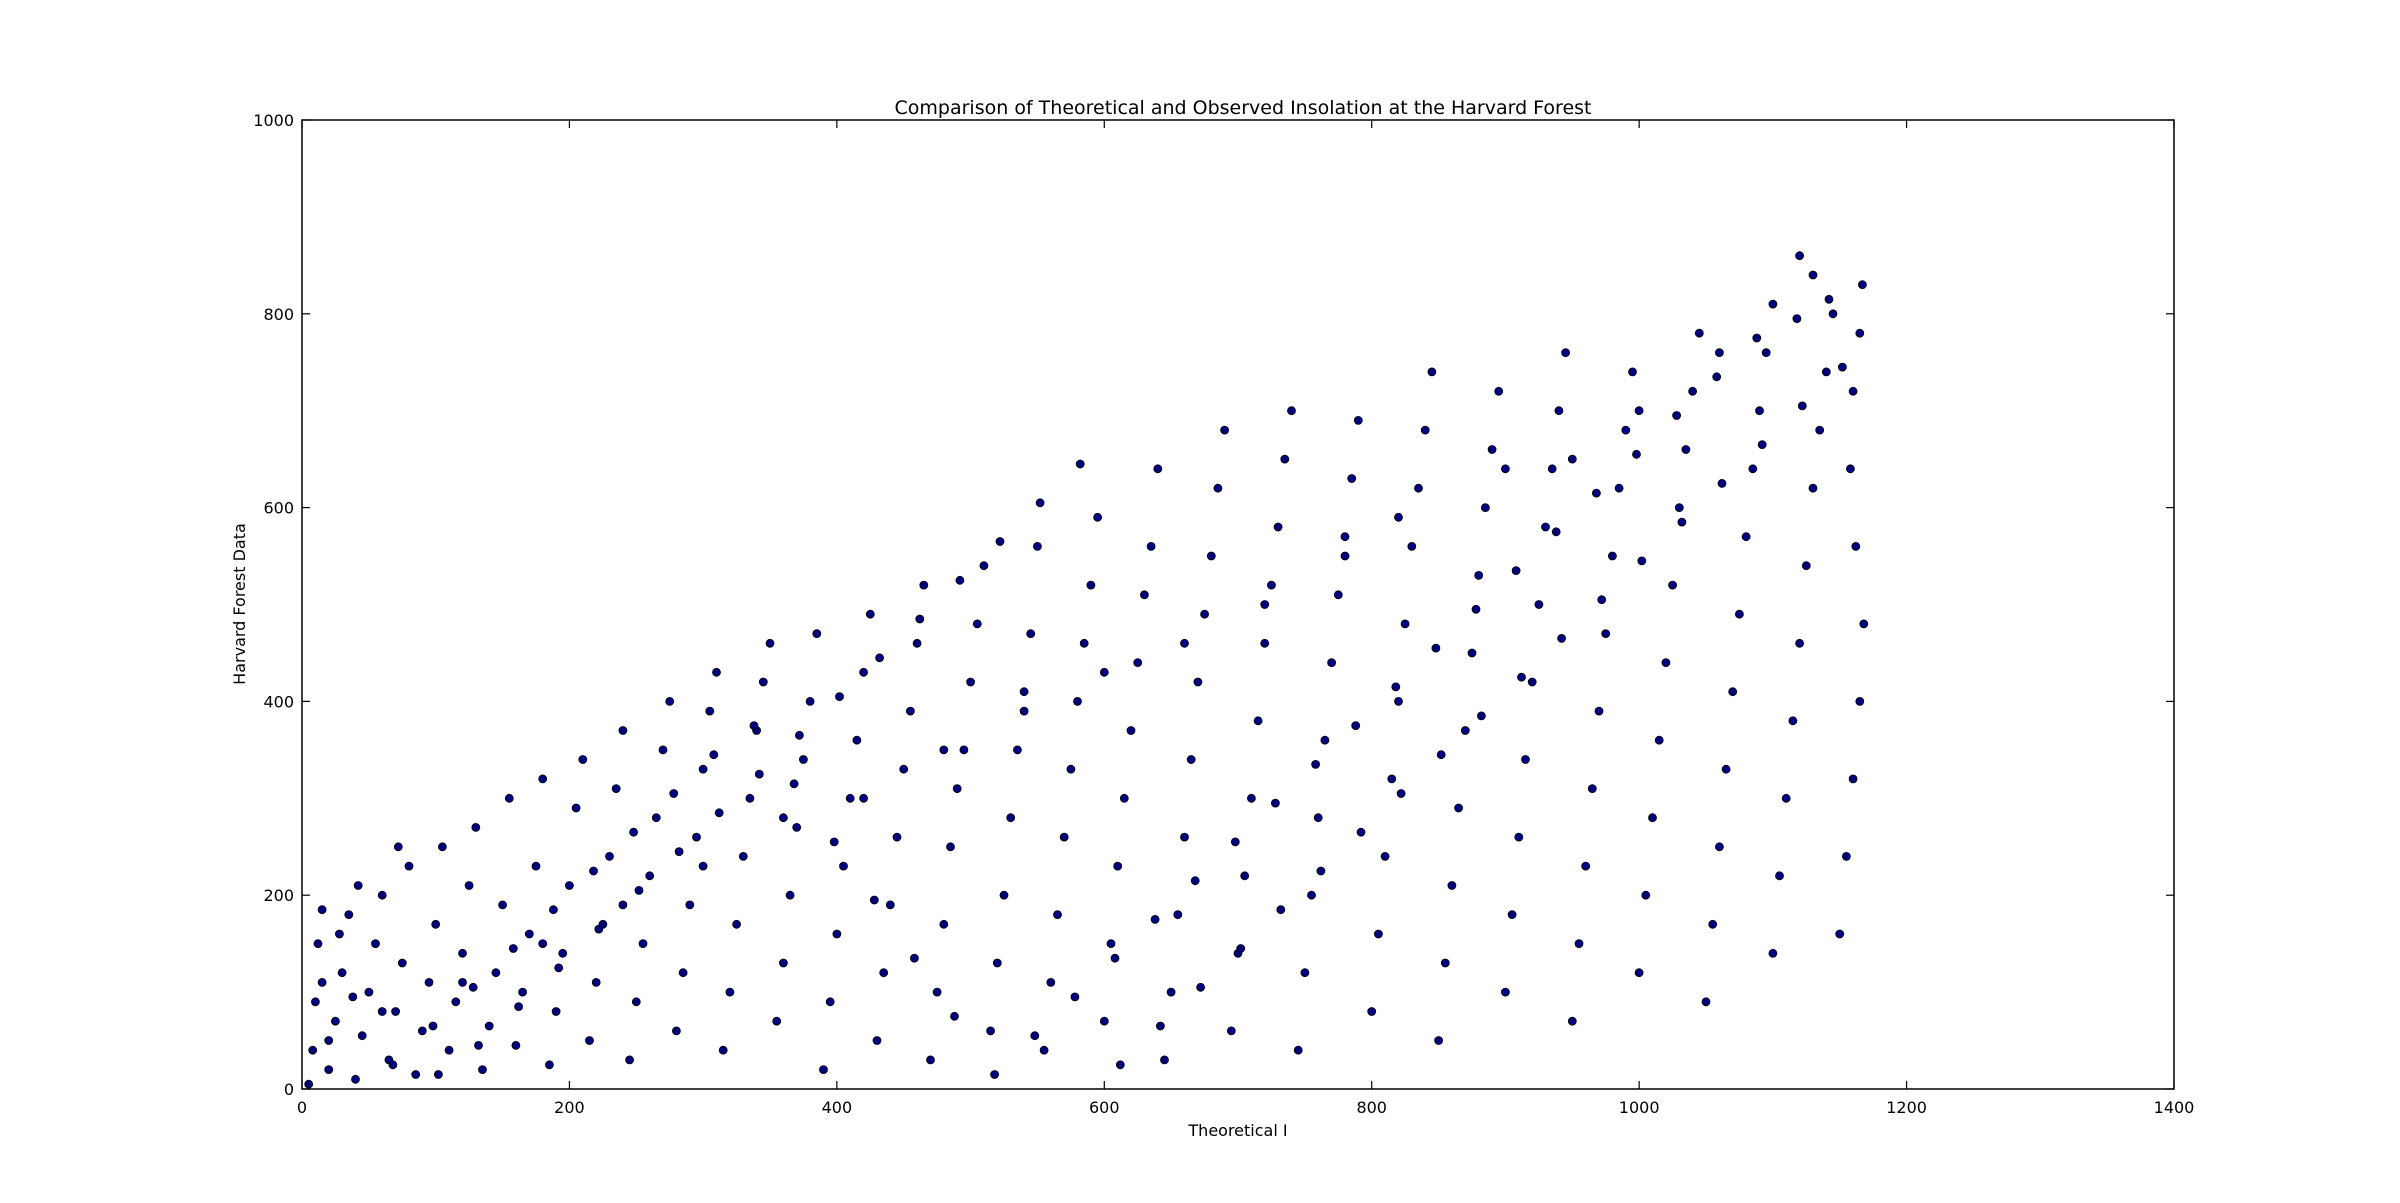 This screenshot has height=1203, width=2400. I want to click on y-tick-label: 0, so click(289, 1089).